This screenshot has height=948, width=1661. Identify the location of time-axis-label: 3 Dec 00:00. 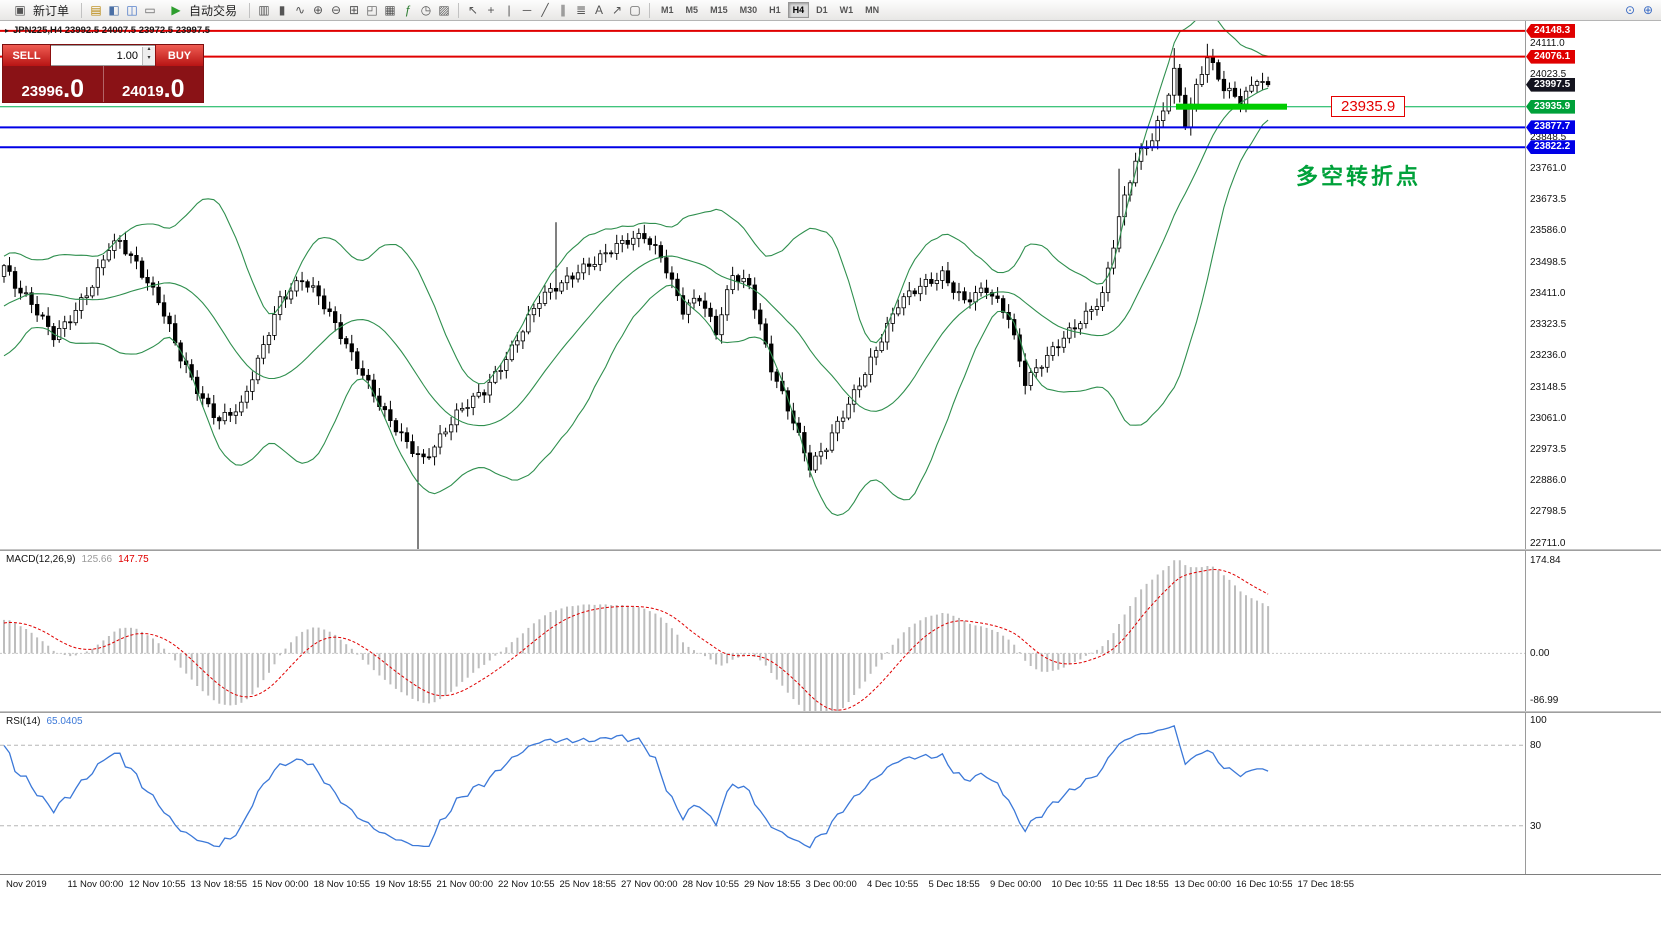
(831, 884).